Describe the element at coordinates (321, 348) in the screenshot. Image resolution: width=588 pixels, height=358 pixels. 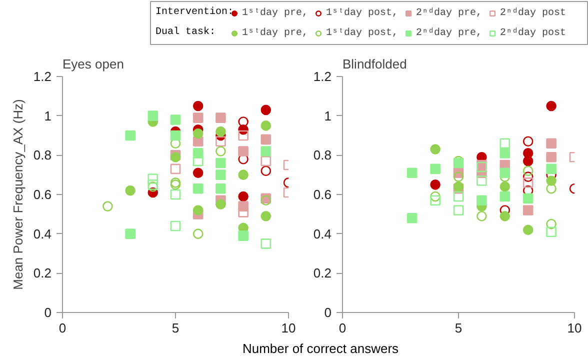
I see `x-axis-title: Number of correct answers` at that location.